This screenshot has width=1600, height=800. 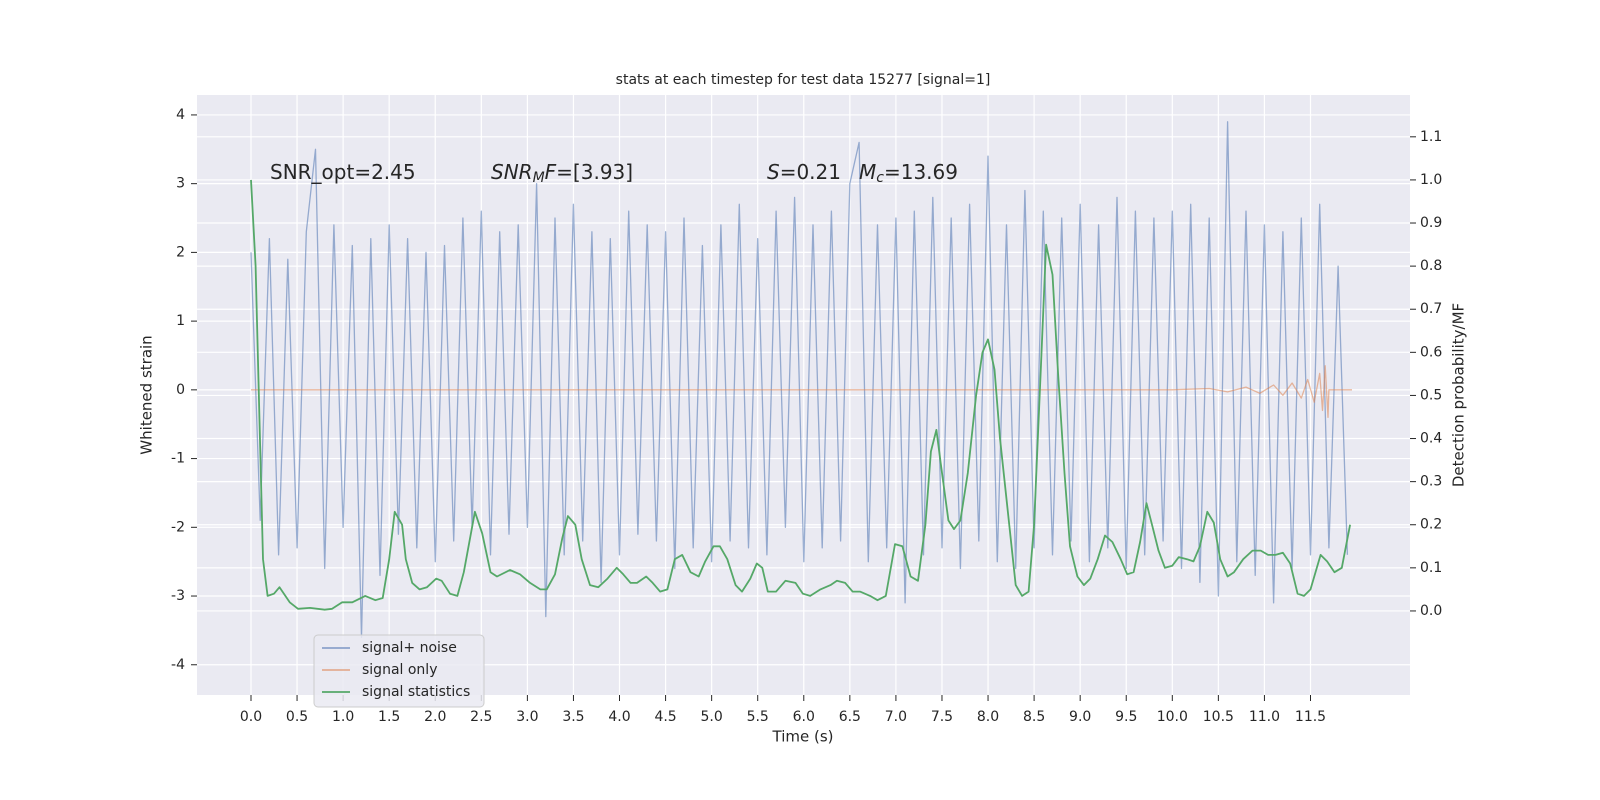 I want to click on x-tick-label: 2.0, so click(x=435, y=717).